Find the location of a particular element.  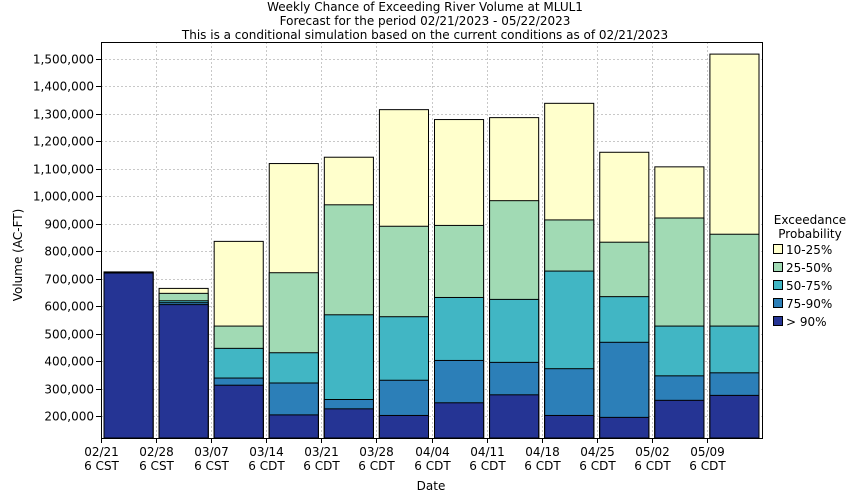

legend-label: 50-75% is located at coordinates (809, 286).